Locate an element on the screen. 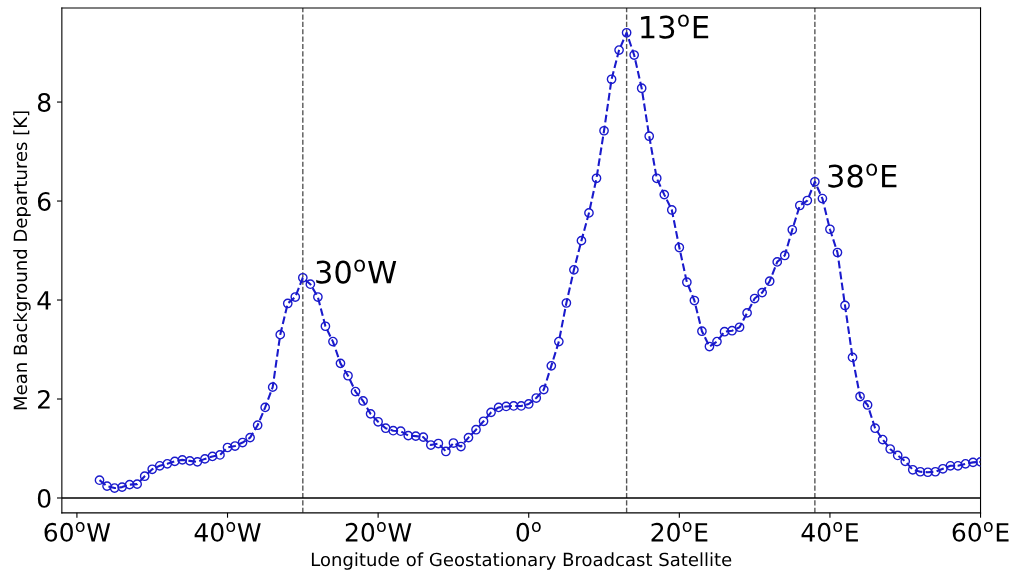 Image resolution: width=1014 pixels, height=573 pixels. x-tick-label: 20$^{o}$W is located at coordinates (378, 532).